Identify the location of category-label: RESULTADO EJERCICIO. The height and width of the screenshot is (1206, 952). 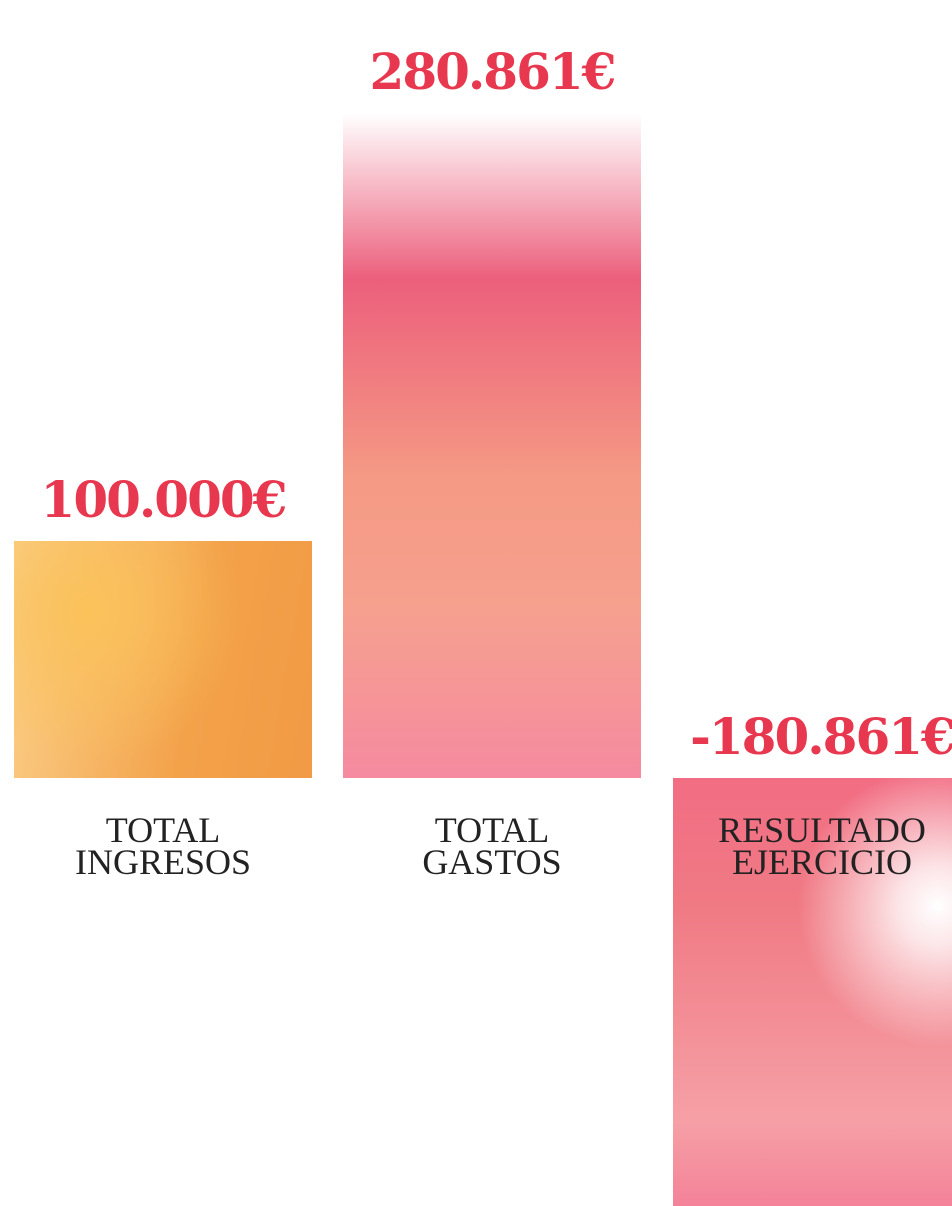
(822, 846).